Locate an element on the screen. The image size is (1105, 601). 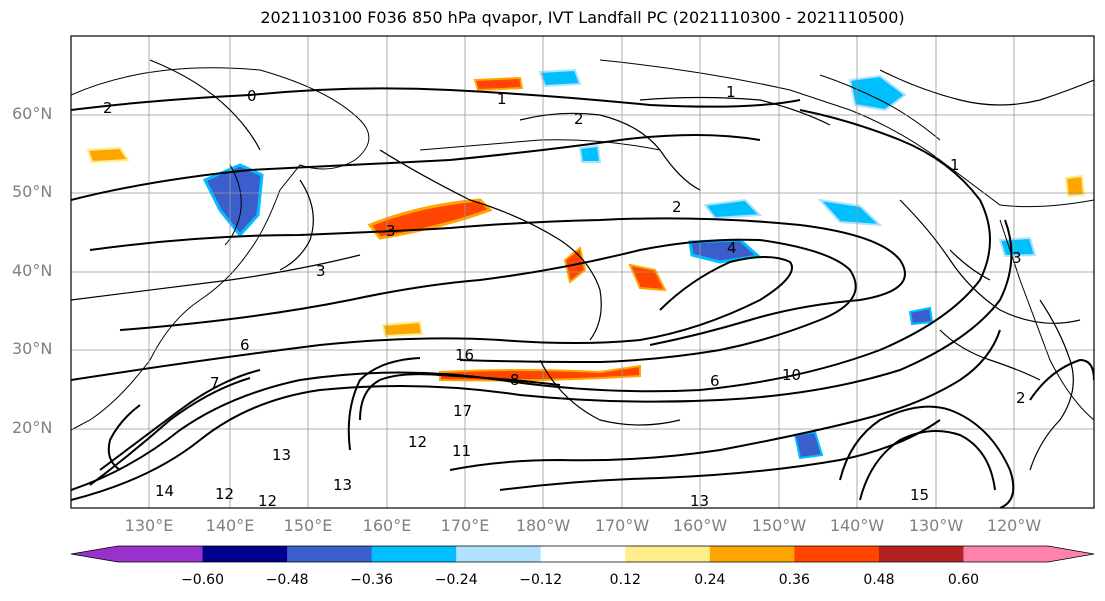
lon-label: 180°W is located at coordinates (543, 525).